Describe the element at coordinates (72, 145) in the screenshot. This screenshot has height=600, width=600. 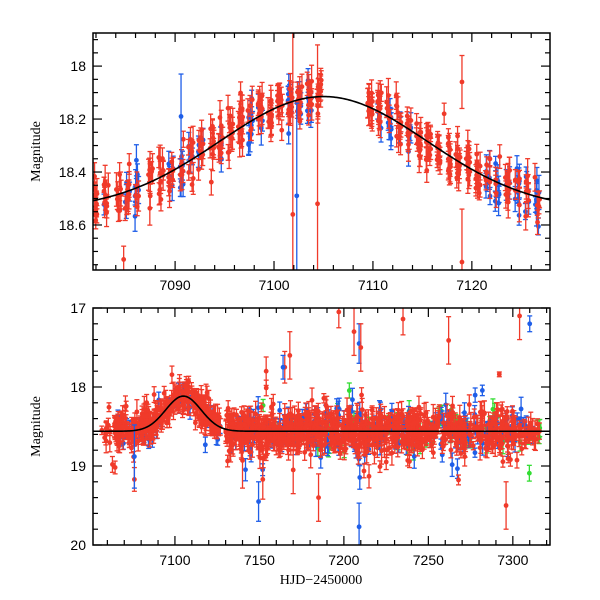
I see `top-panel-y-tick-labels: 18 18.2 18.4 18.6` at that location.